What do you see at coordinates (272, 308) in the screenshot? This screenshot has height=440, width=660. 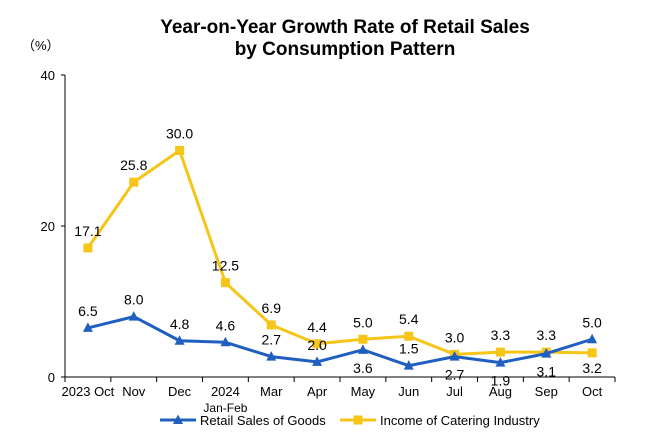 I see `data-label: 6.9` at bounding box center [272, 308].